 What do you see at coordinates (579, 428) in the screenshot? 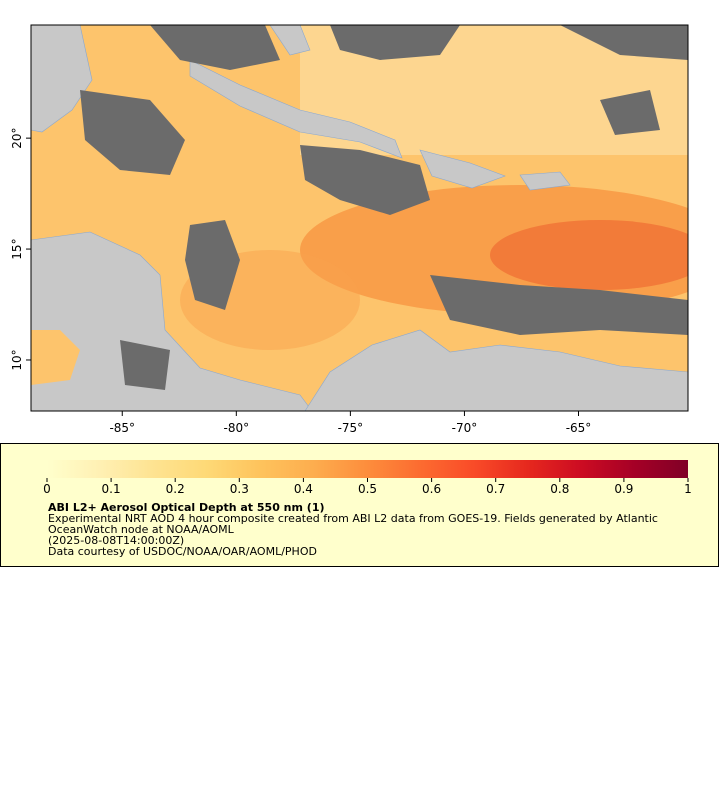
I see `x-tick-label: -65°` at bounding box center [579, 428].